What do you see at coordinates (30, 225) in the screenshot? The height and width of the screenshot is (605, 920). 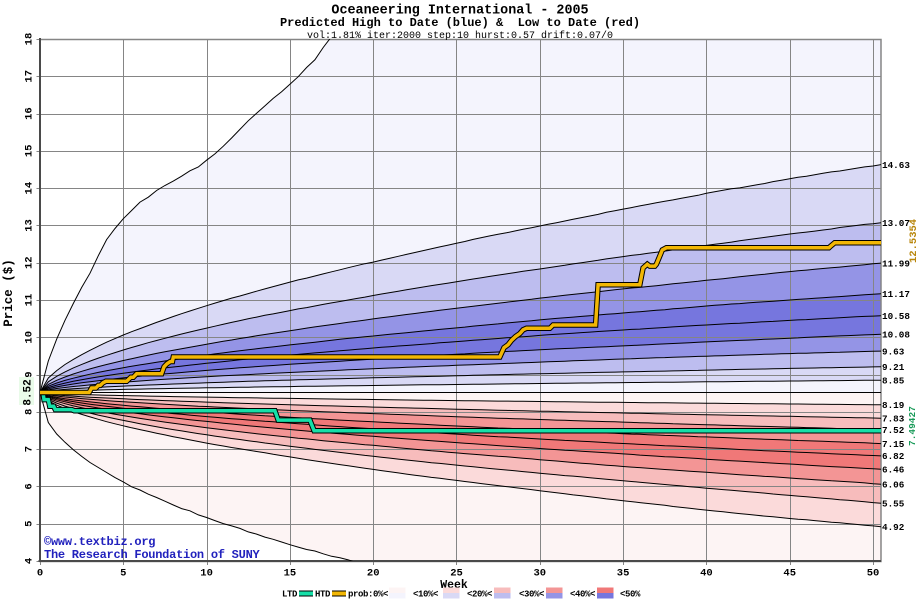 I see `svg-text: 13` at bounding box center [30, 225].